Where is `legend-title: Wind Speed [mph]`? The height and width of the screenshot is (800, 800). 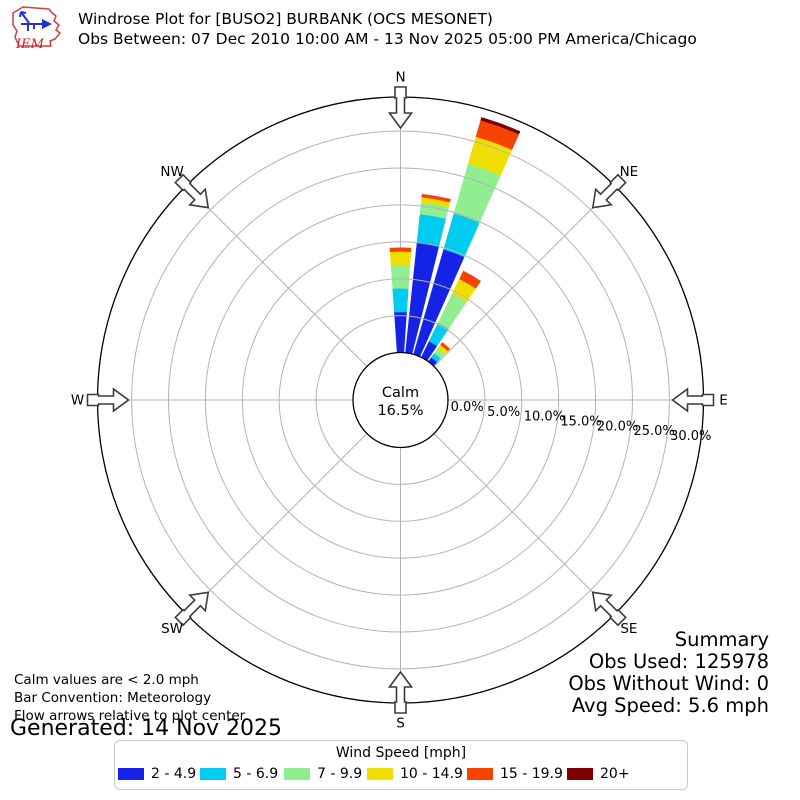 legend-title: Wind Speed [mph] is located at coordinates (401, 753).